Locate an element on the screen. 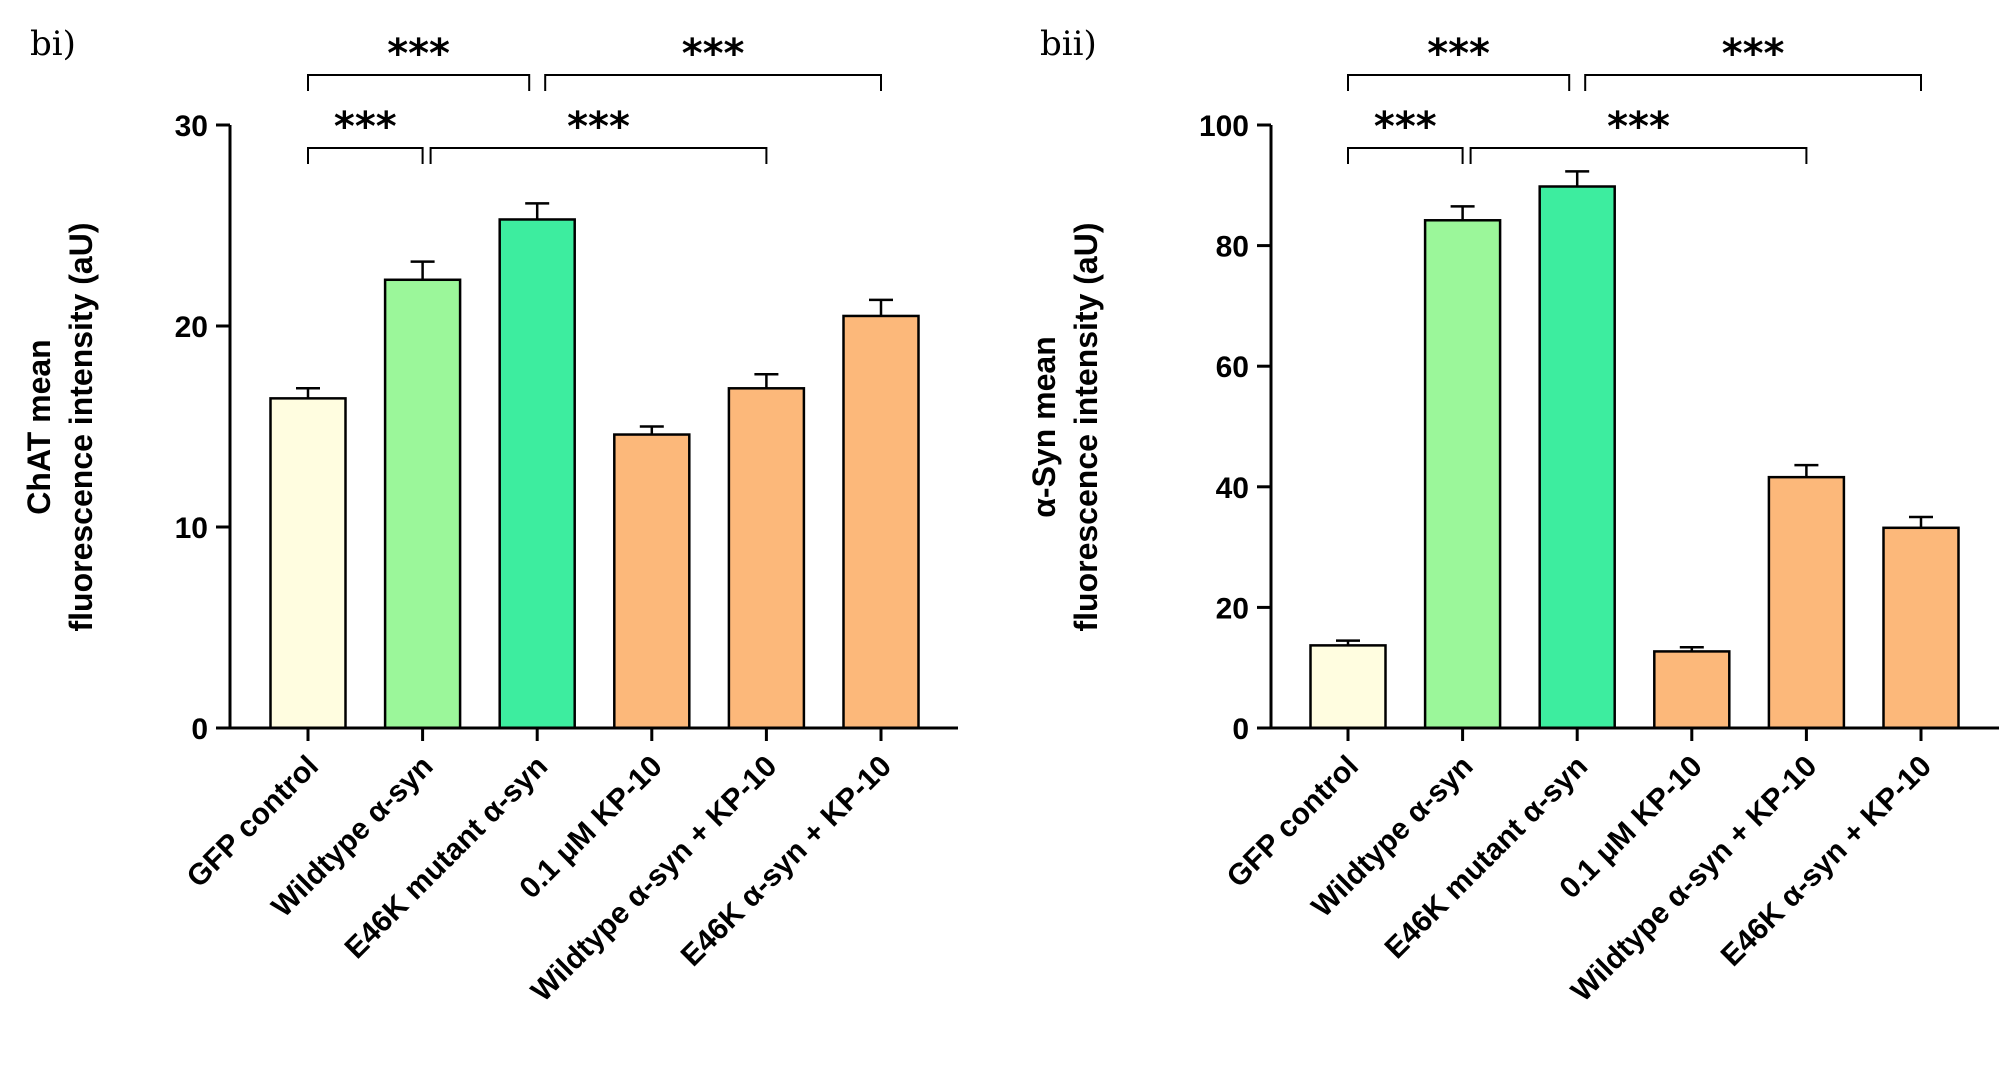 Image resolution: width=2008 pixels, height=1089 pixels. panel-label: bi) is located at coordinates (53, 44).